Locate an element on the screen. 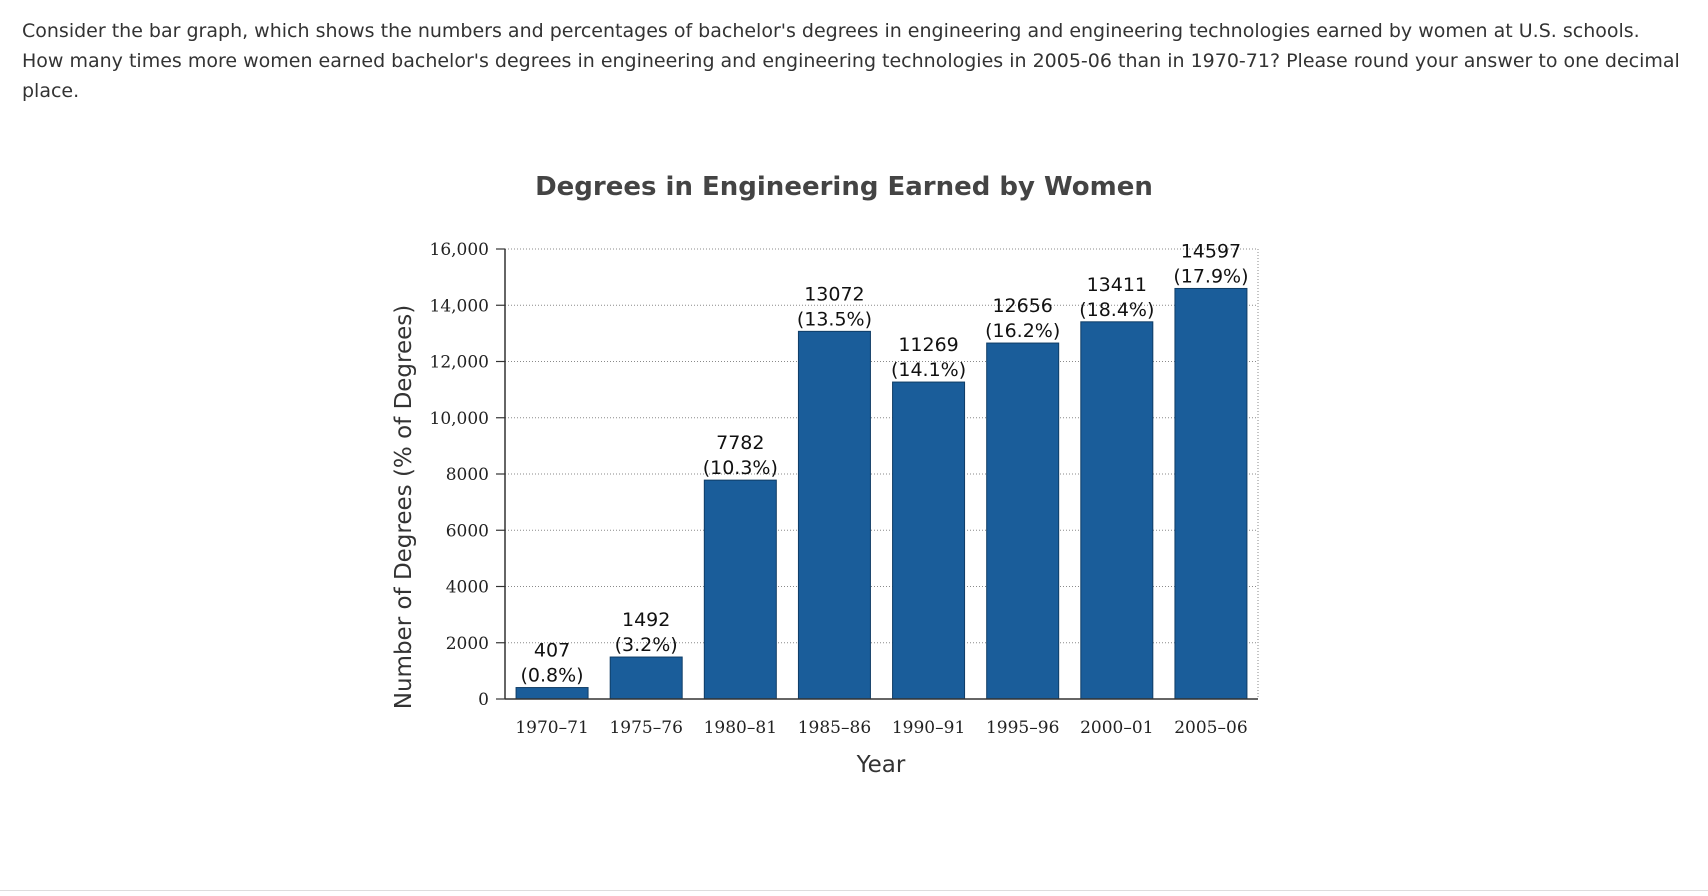 The image size is (1708, 896). y-tick-label: 10,000 is located at coordinates (459, 419).